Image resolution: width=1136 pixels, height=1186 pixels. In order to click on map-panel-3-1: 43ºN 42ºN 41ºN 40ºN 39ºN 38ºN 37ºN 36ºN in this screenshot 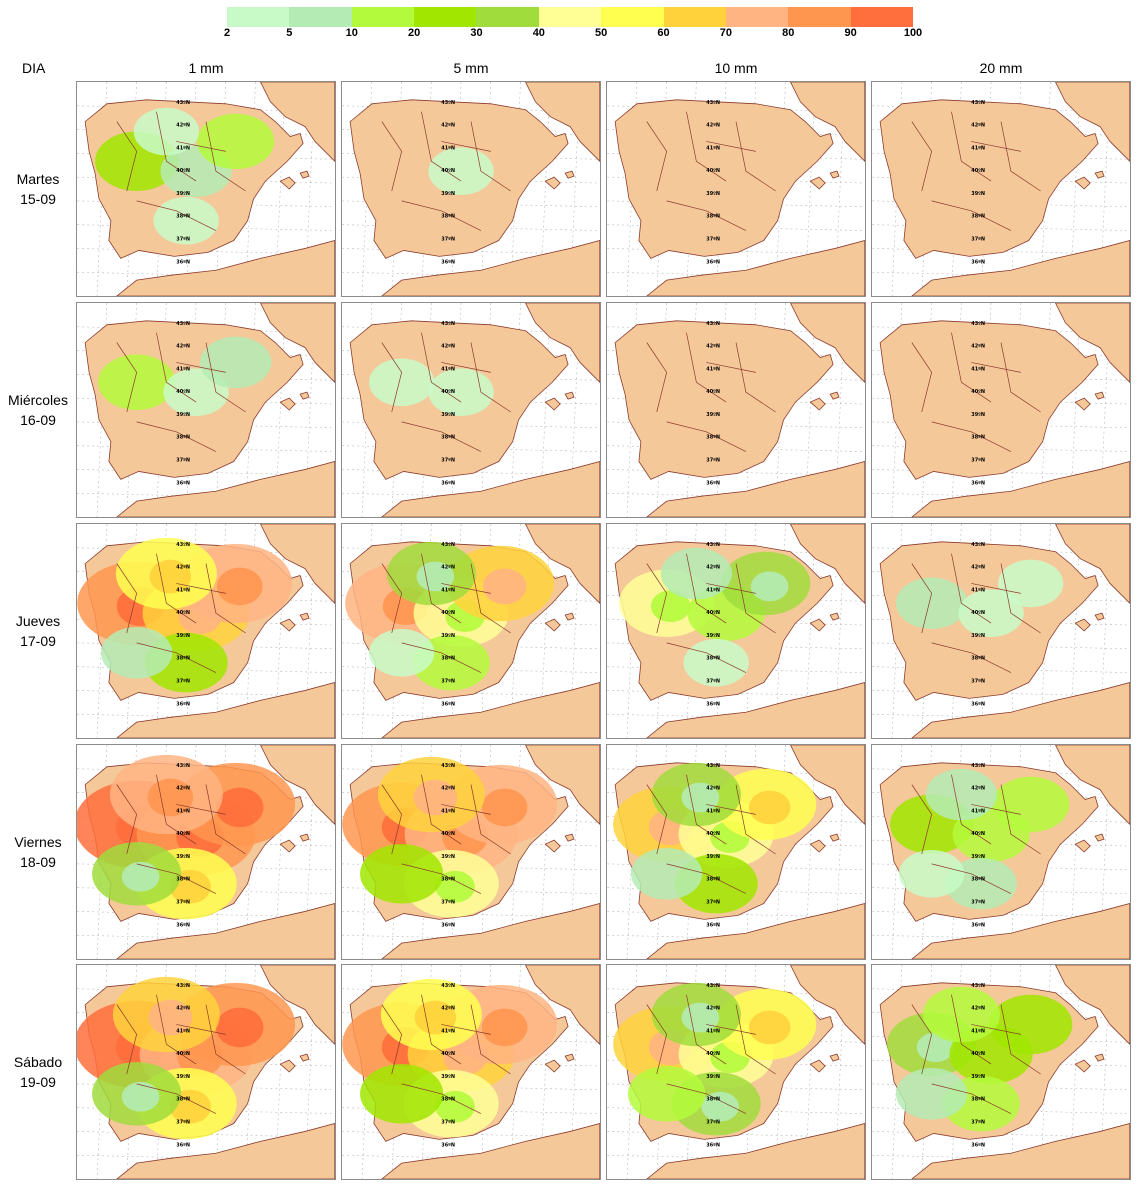, I will do `click(471, 852)`.